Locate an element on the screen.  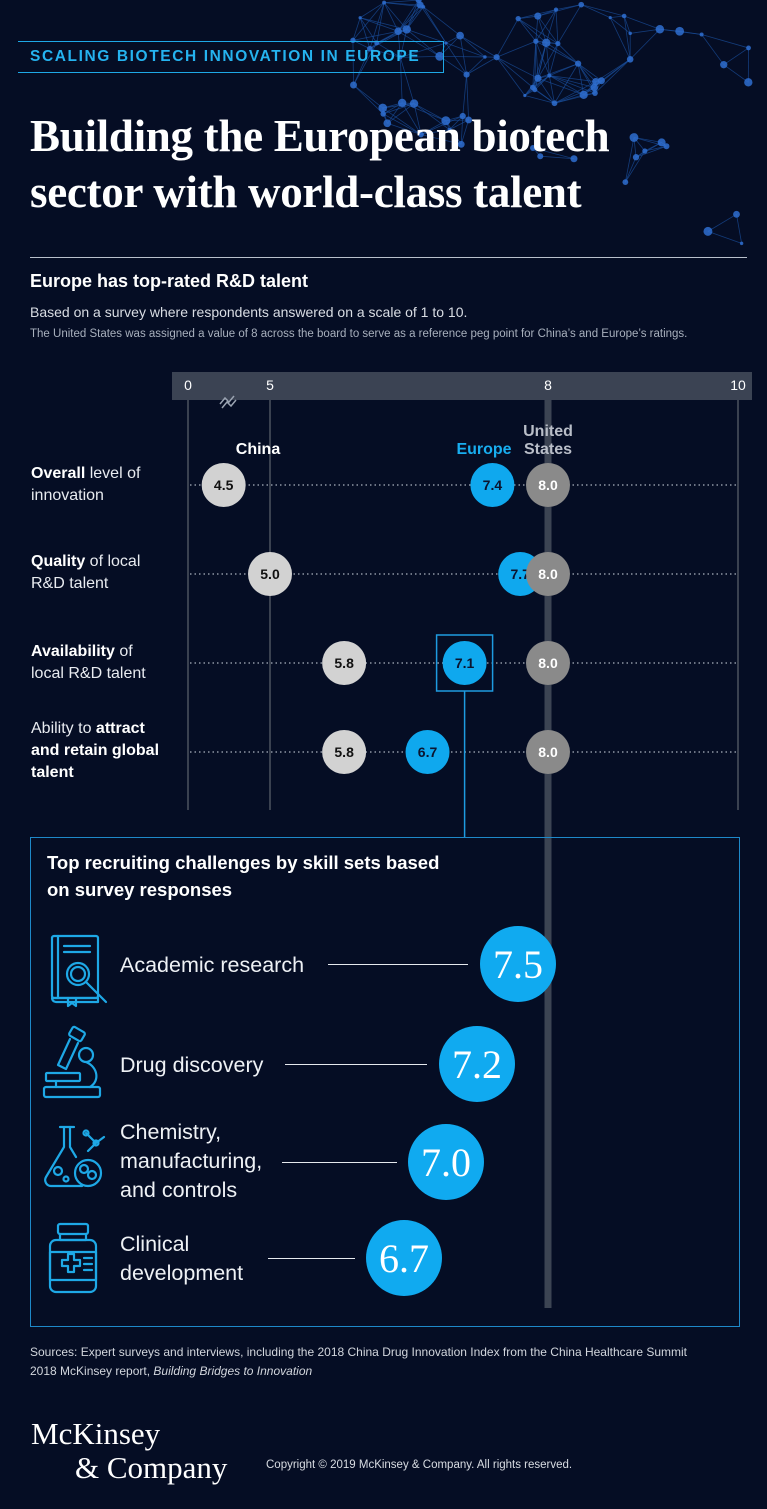
row-label-bold: Quality is located at coordinates (58, 561).